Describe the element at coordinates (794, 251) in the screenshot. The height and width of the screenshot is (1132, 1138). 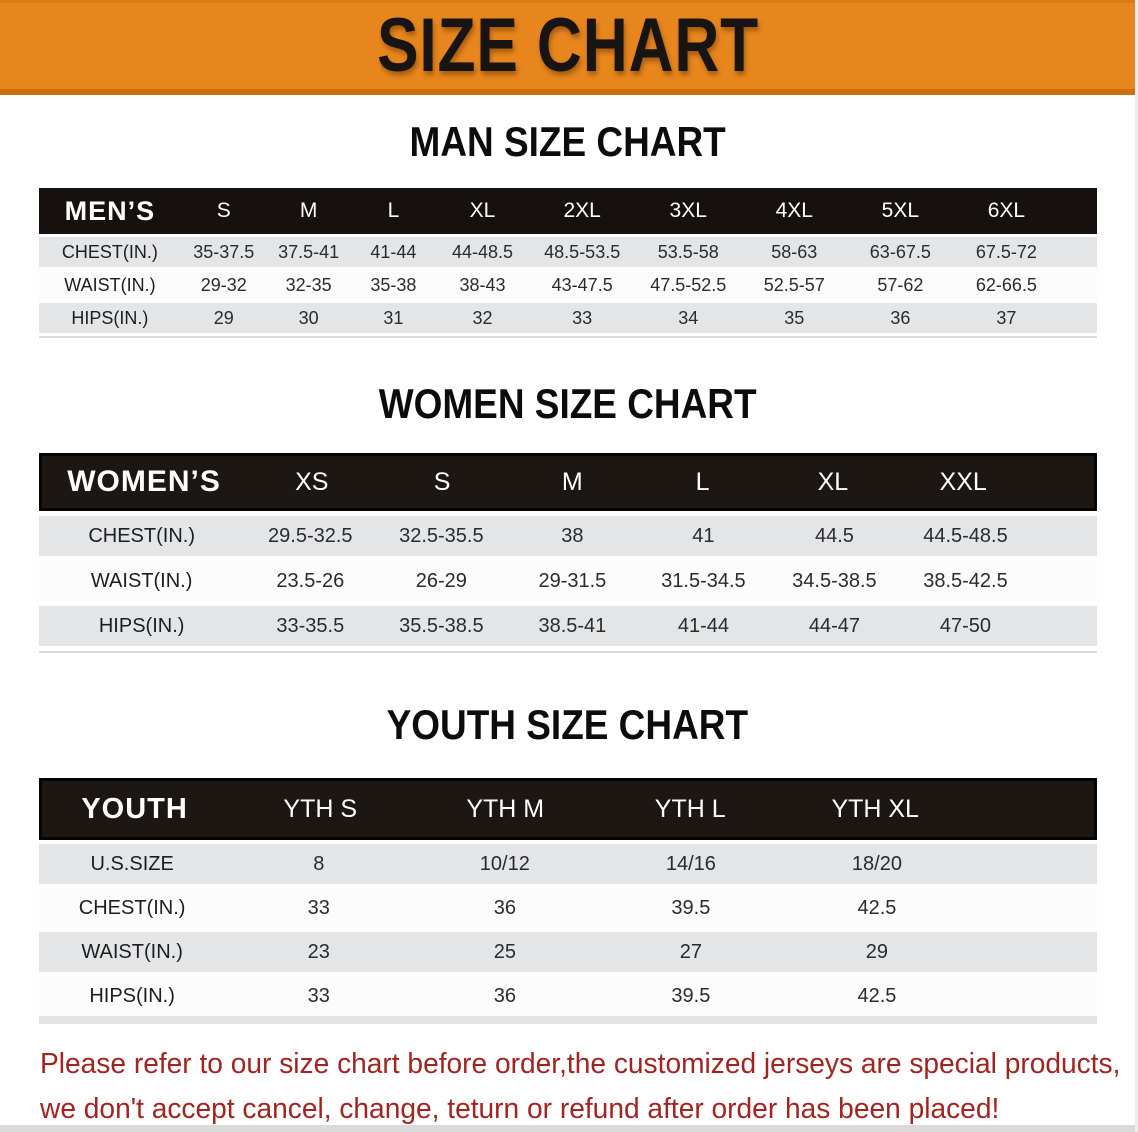
I see `men-size-value: 58-63` at that location.